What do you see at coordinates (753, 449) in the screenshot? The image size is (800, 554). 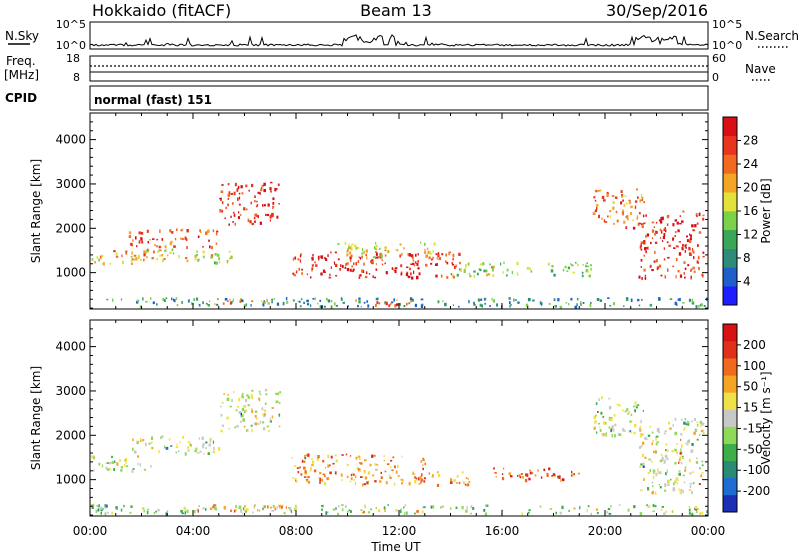 I see `colorbar-tick-label: -50` at bounding box center [753, 449].